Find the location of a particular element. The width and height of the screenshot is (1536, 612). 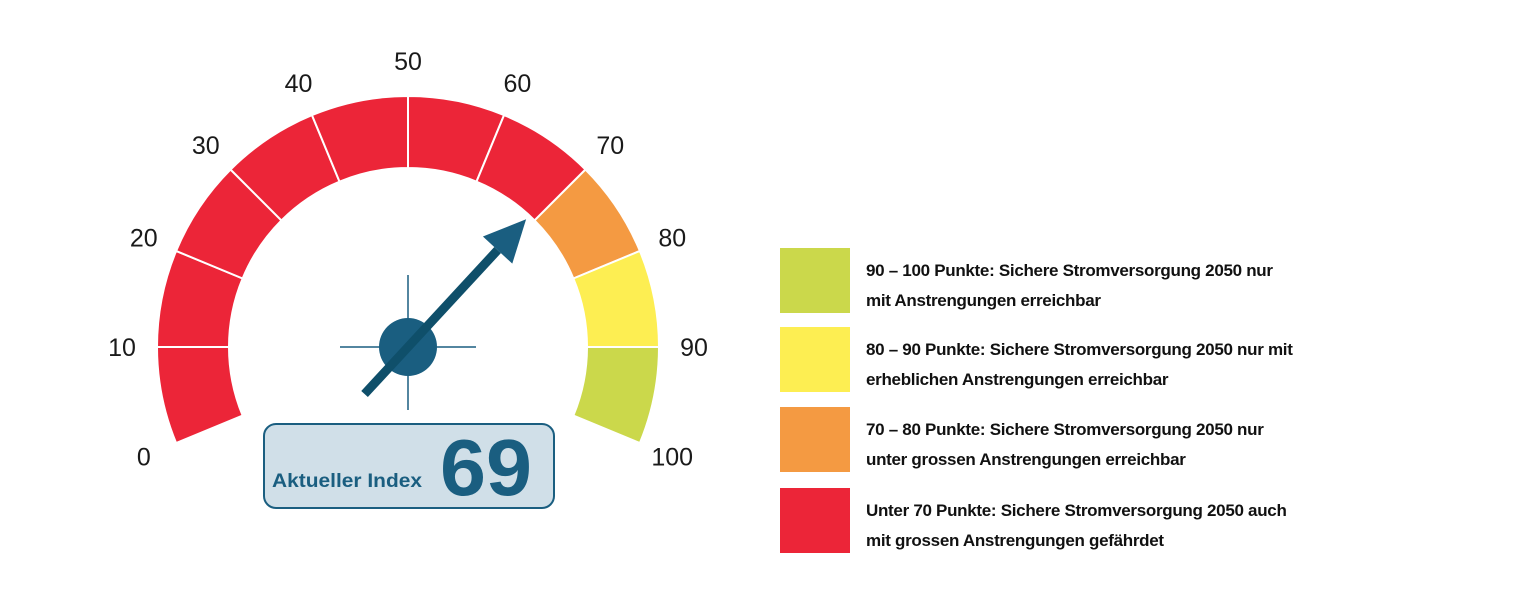

tick-label-10: 10 is located at coordinates (122, 348).